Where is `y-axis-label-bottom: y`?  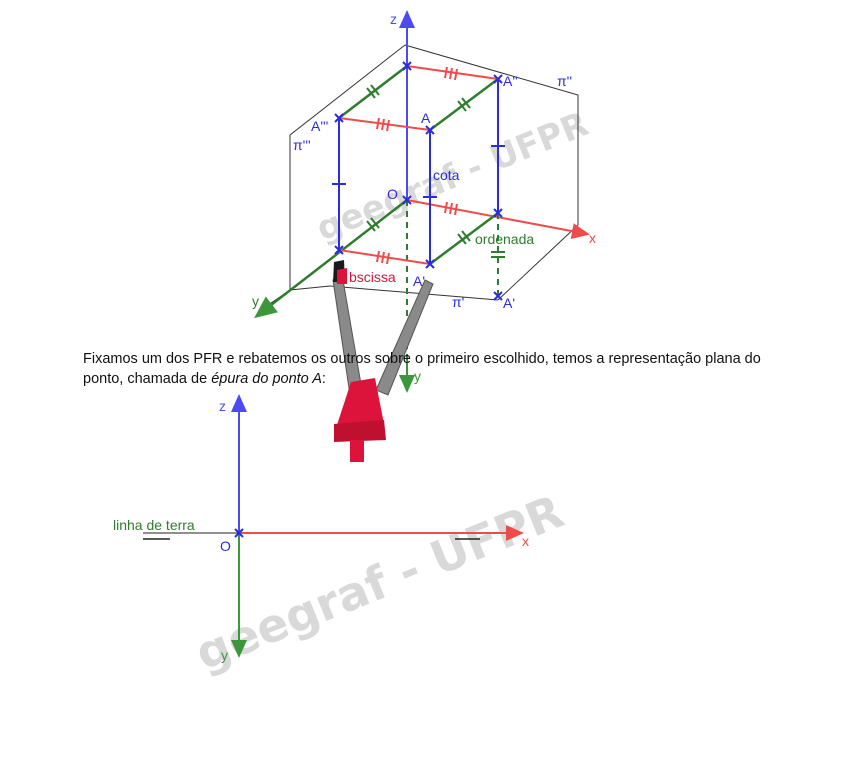 y-axis-label-bottom: y is located at coordinates (224, 655).